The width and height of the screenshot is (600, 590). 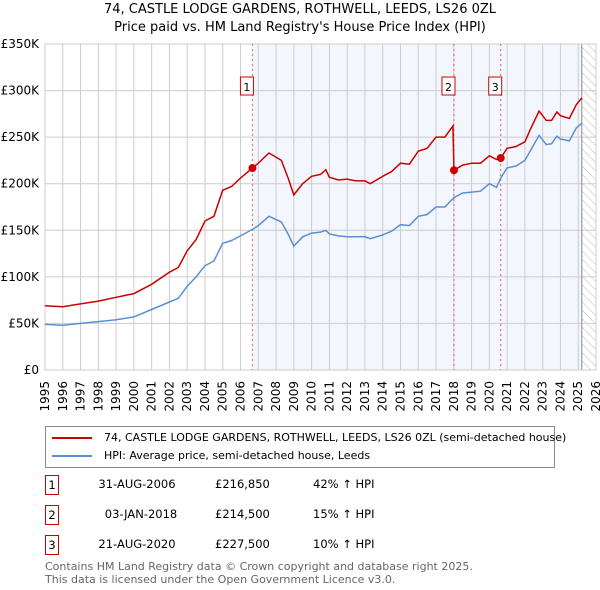 What do you see at coordinates (454, 396) in the screenshot?
I see `x-tick-label: 2018` at bounding box center [454, 396].